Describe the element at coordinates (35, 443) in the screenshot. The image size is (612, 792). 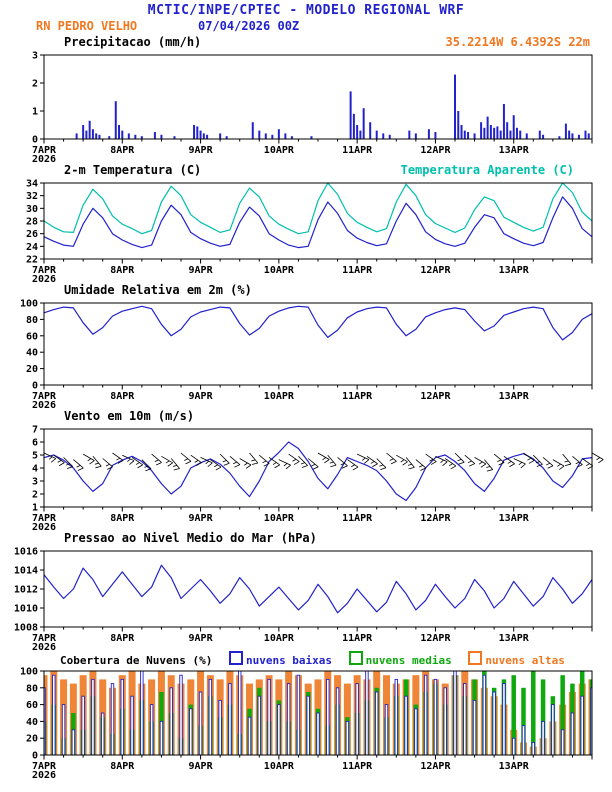
I see `svg-text: 6` at that location.